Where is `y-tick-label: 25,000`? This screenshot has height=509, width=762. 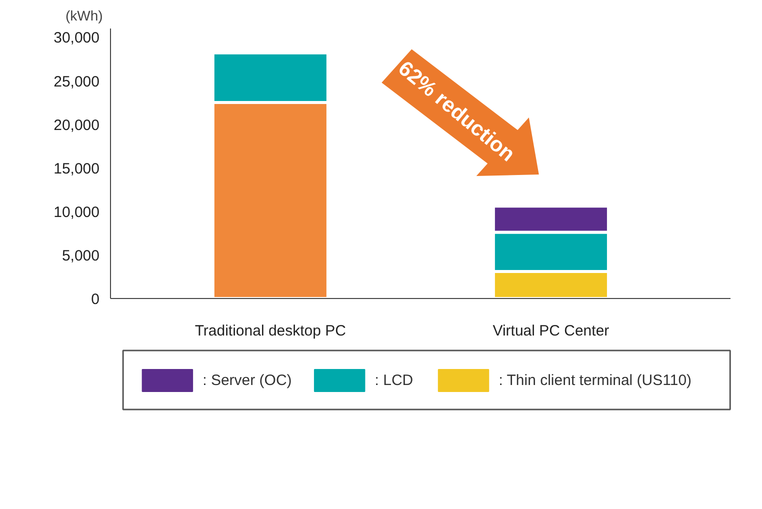 y-tick-label: 25,000 is located at coordinates (77, 81).